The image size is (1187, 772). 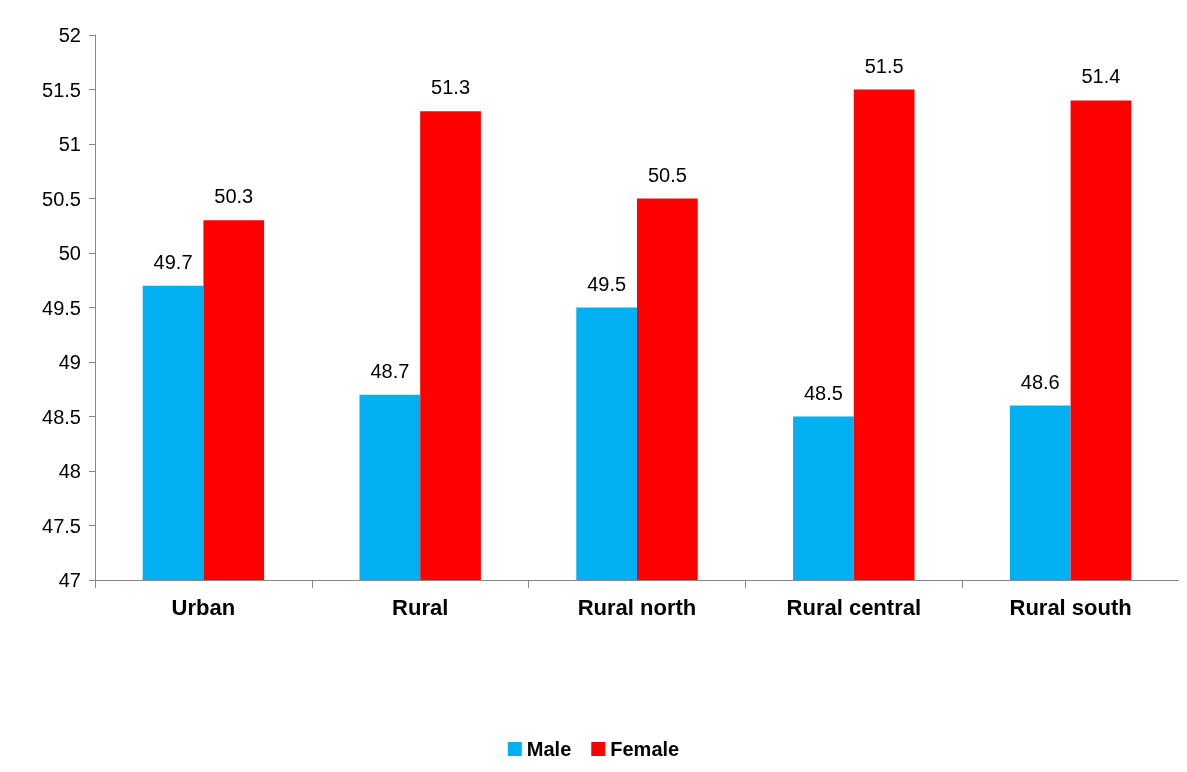 What do you see at coordinates (69, 253) in the screenshot?
I see `y-tick-label: 50` at bounding box center [69, 253].